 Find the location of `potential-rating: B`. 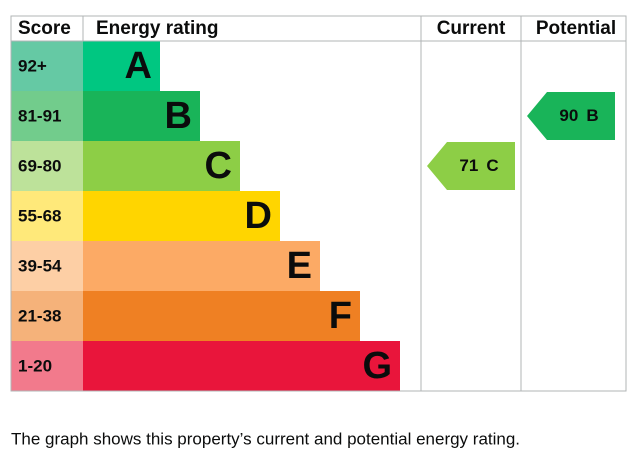

potential-rating: B is located at coordinates (592, 115).